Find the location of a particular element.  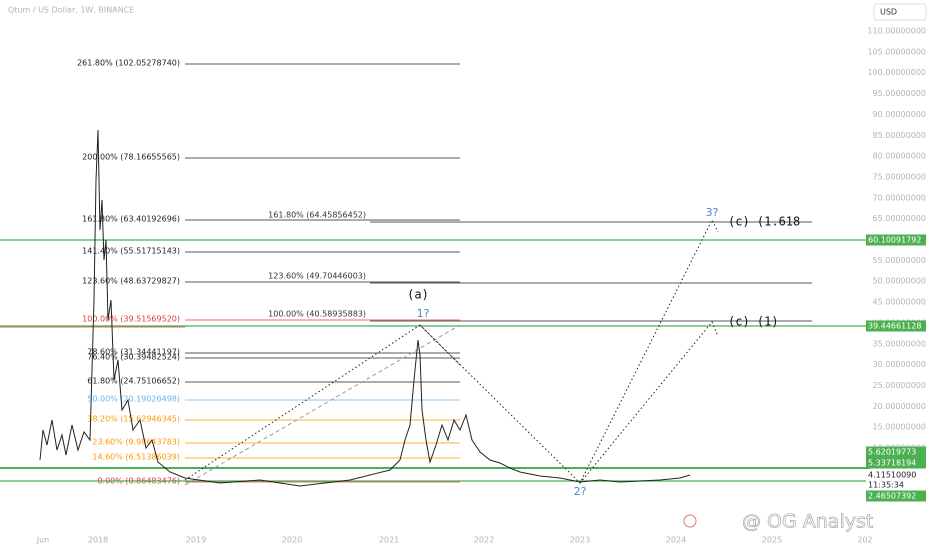

fib-label: 161.80% (63.40192696) is located at coordinates (131, 219).